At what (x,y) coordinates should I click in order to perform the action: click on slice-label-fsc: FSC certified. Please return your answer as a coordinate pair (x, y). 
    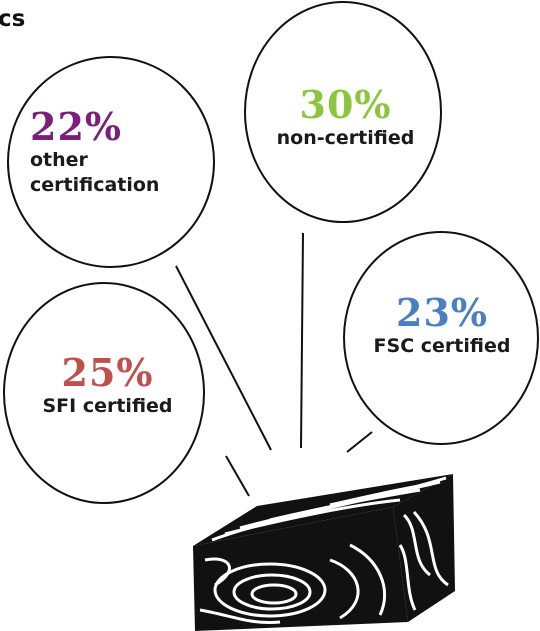
    Looking at the image, I should click on (442, 345).